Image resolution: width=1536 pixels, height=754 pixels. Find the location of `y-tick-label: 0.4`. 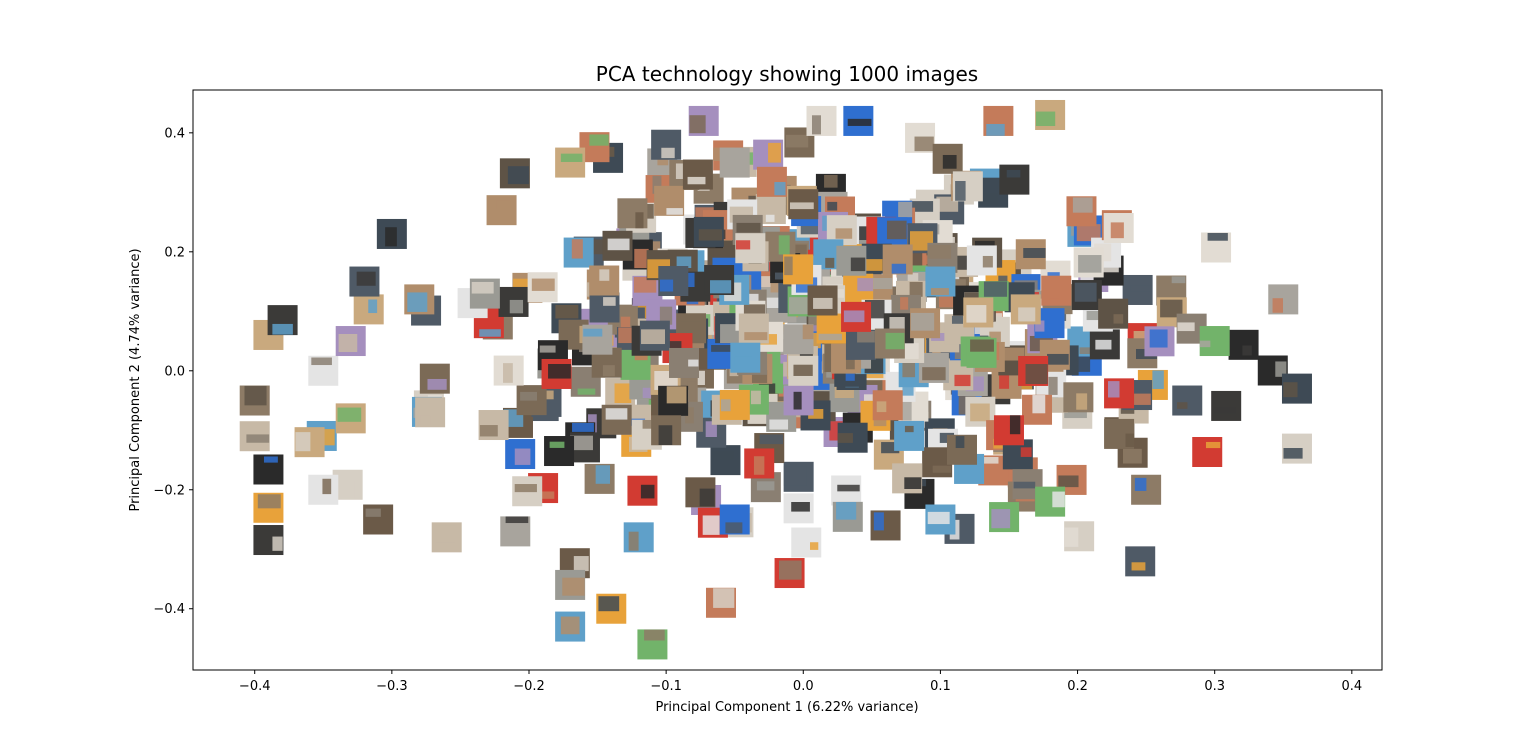

y-tick-label: 0.4 is located at coordinates (174, 133).